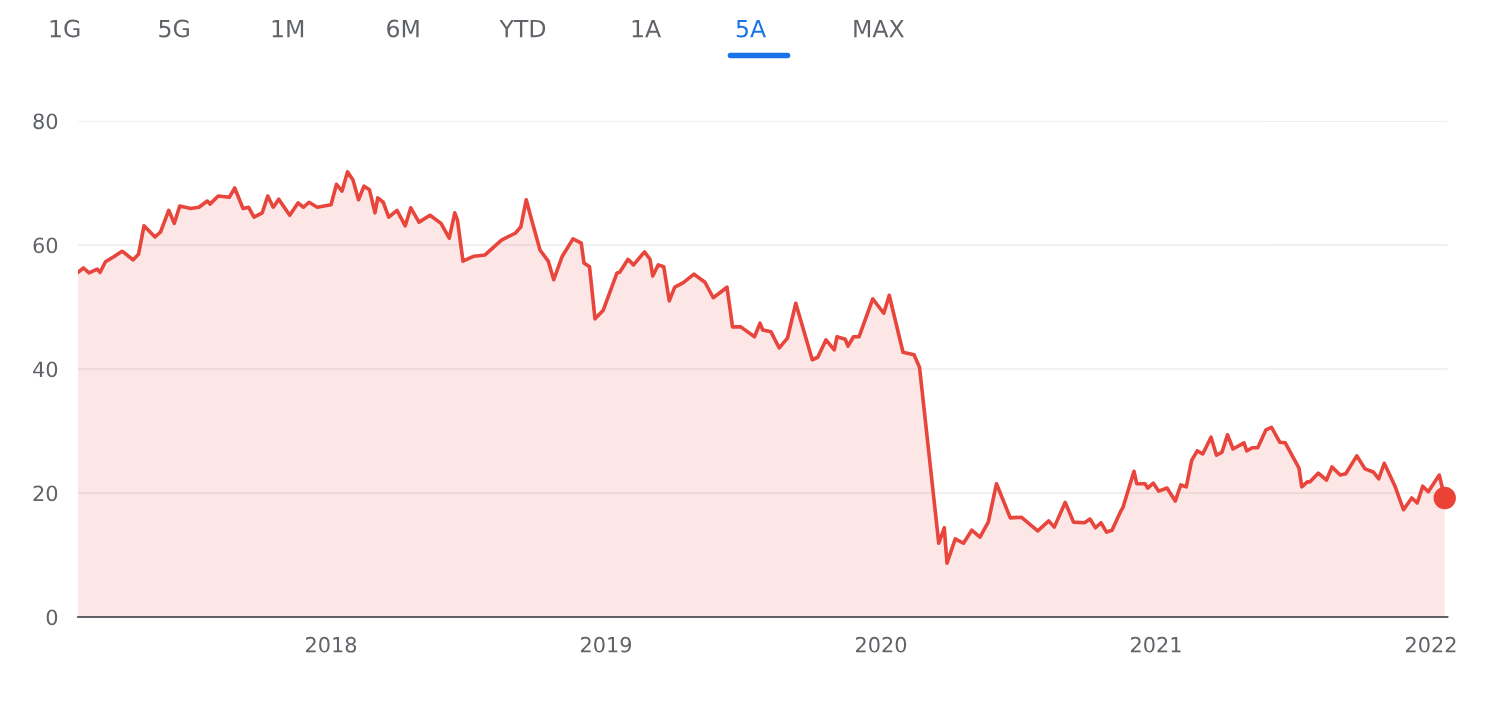 This screenshot has width=1500, height=712. Describe the element at coordinates (879, 28) in the screenshot. I see `text: MAX` at that location.